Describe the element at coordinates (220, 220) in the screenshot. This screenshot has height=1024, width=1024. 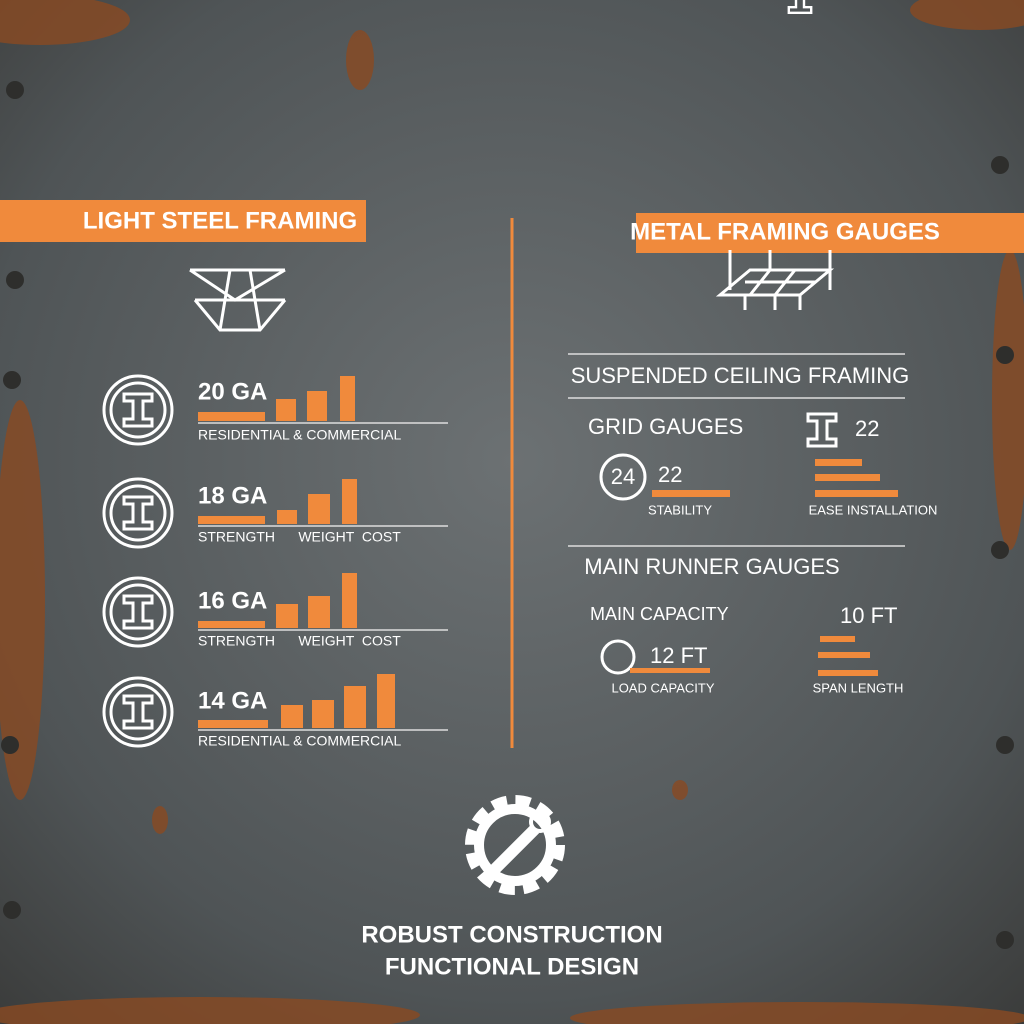
I see `left-title: LIGHT STEEL FRAMING` at that location.